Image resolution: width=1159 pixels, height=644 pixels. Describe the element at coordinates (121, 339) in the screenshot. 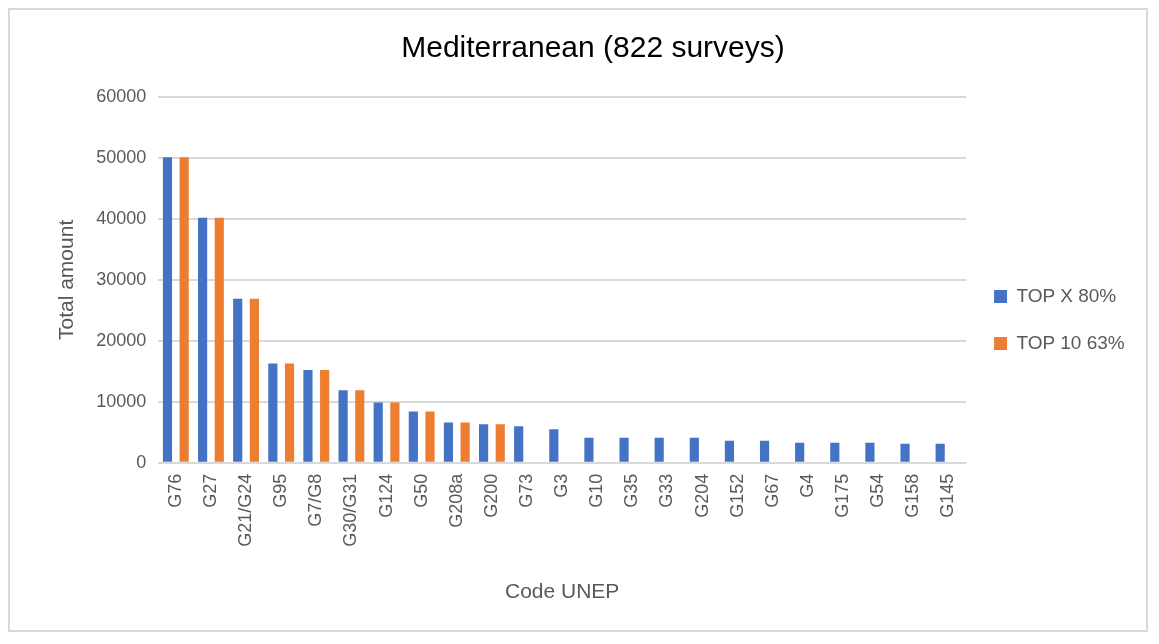

I see `y-tick-label: 20000` at that location.